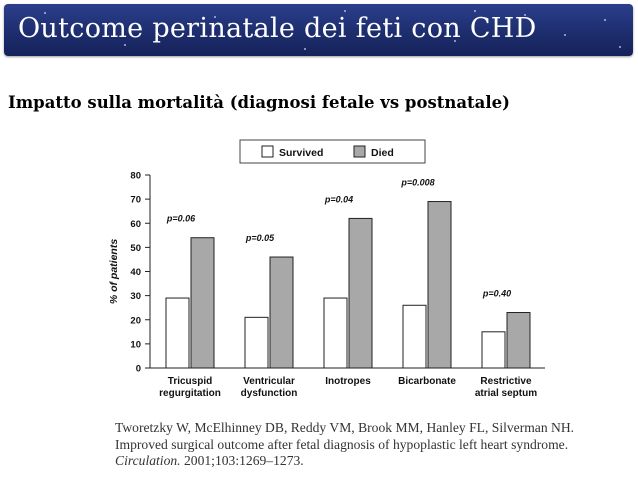 The height and width of the screenshot is (479, 638). What do you see at coordinates (506, 393) in the screenshot?
I see `x-tick-label: atrial septum` at bounding box center [506, 393].